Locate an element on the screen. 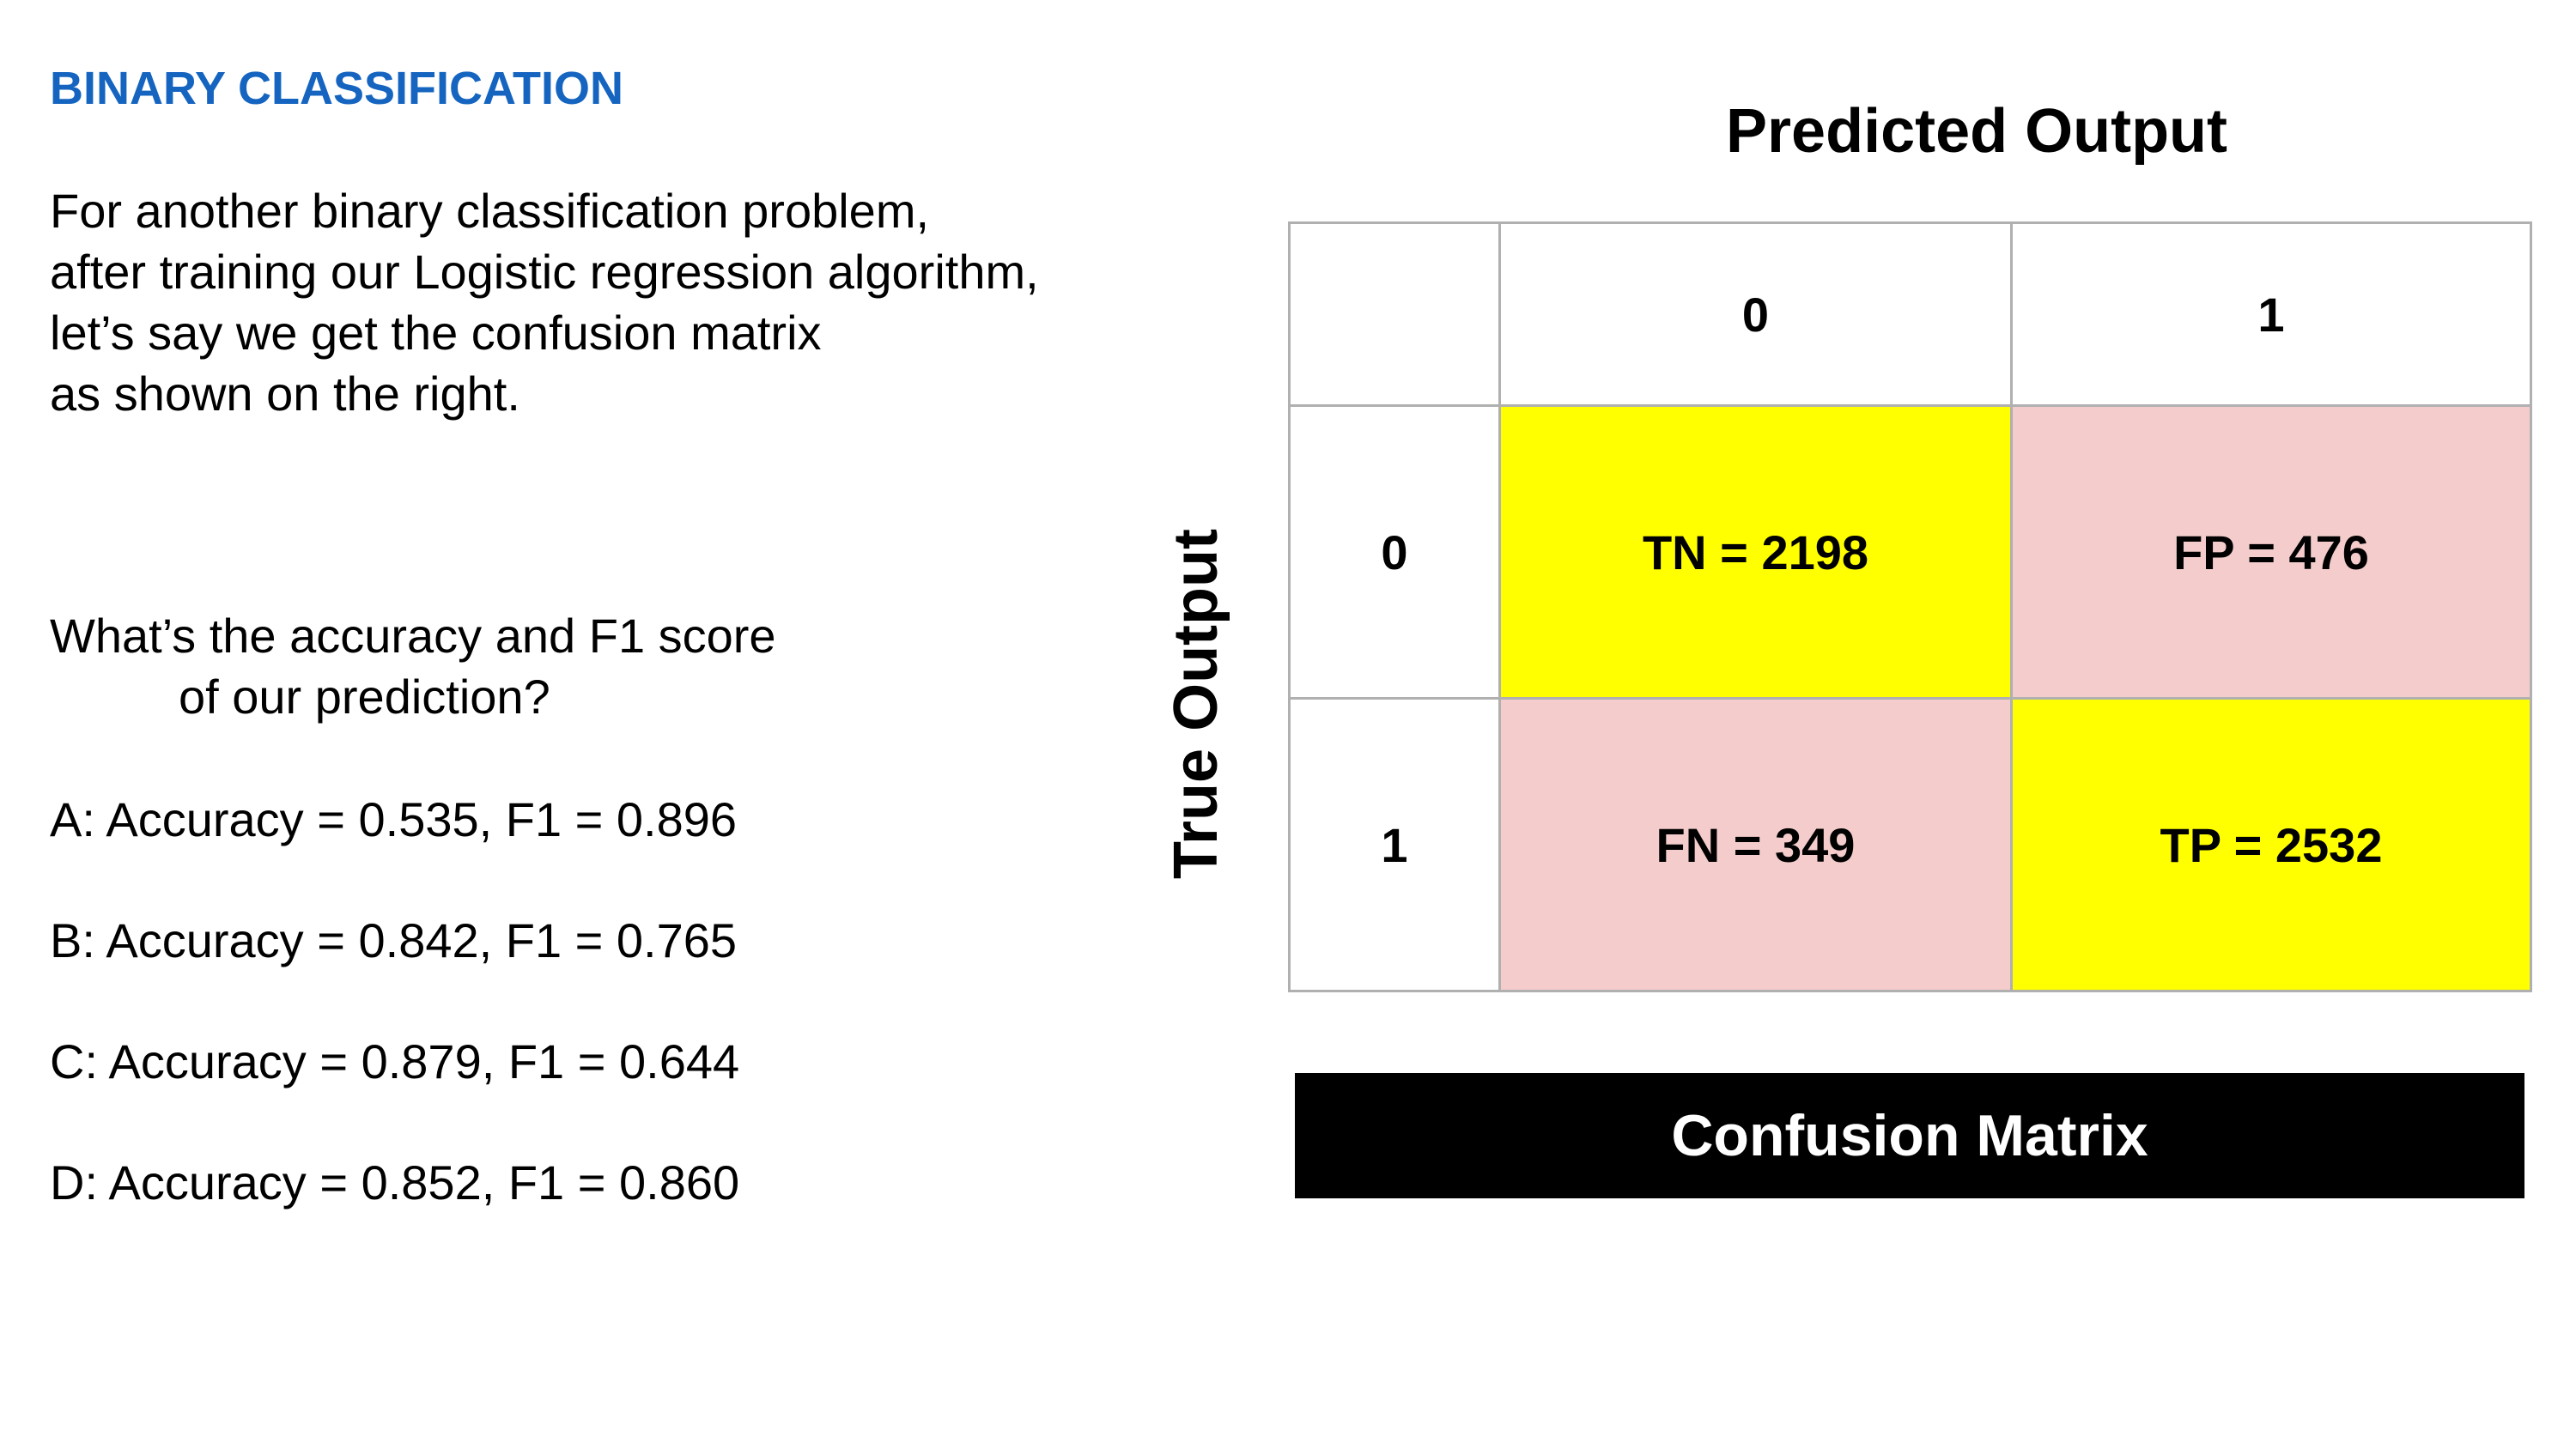 This screenshot has width=2576, height=1449. option-b: B: Accuracy = 0.842, F1 = 0.765 is located at coordinates (394, 940).